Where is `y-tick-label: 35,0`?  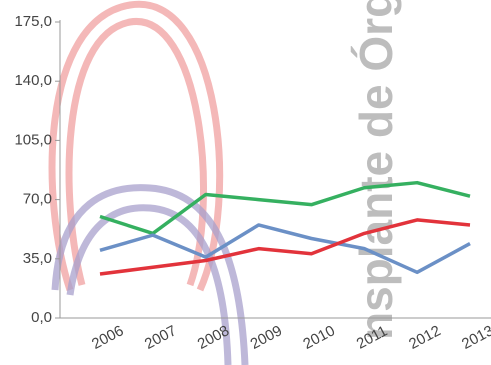
y-tick-label: 35,0 is located at coordinates (37, 258).